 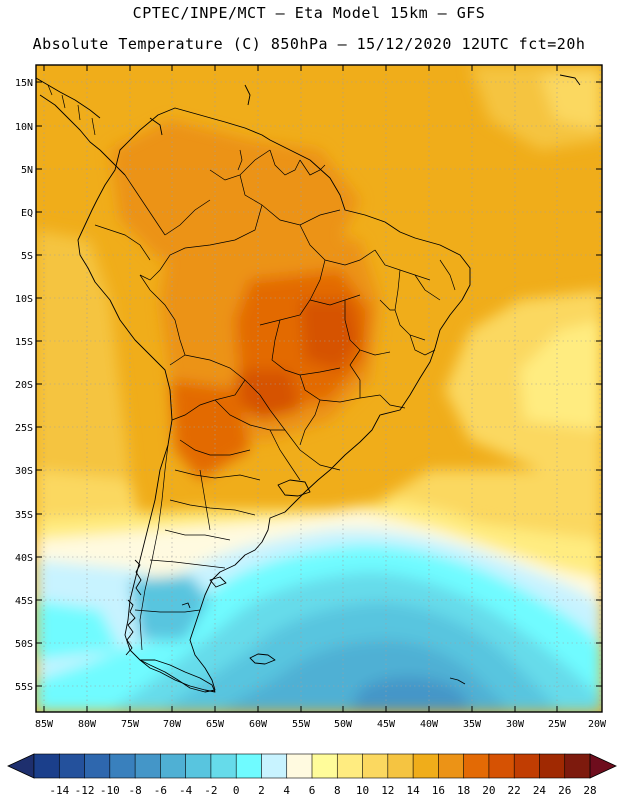 What do you see at coordinates (130, 724) in the screenshot?
I see `lon-label: 75W` at bounding box center [130, 724].